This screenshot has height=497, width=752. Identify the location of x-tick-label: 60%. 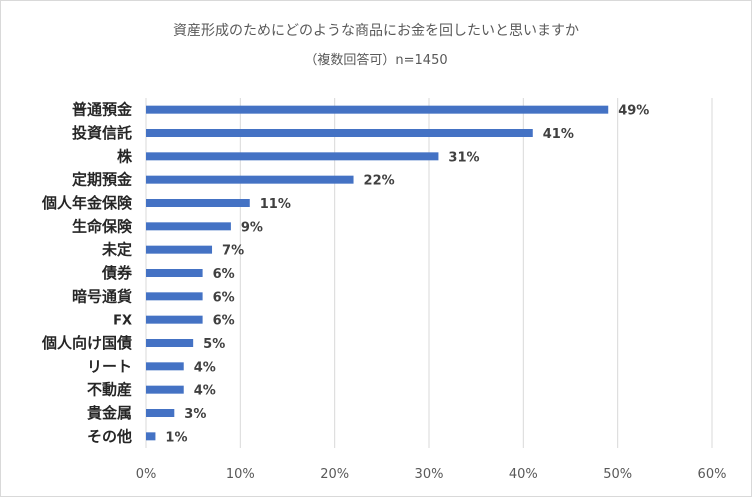
(712, 474).